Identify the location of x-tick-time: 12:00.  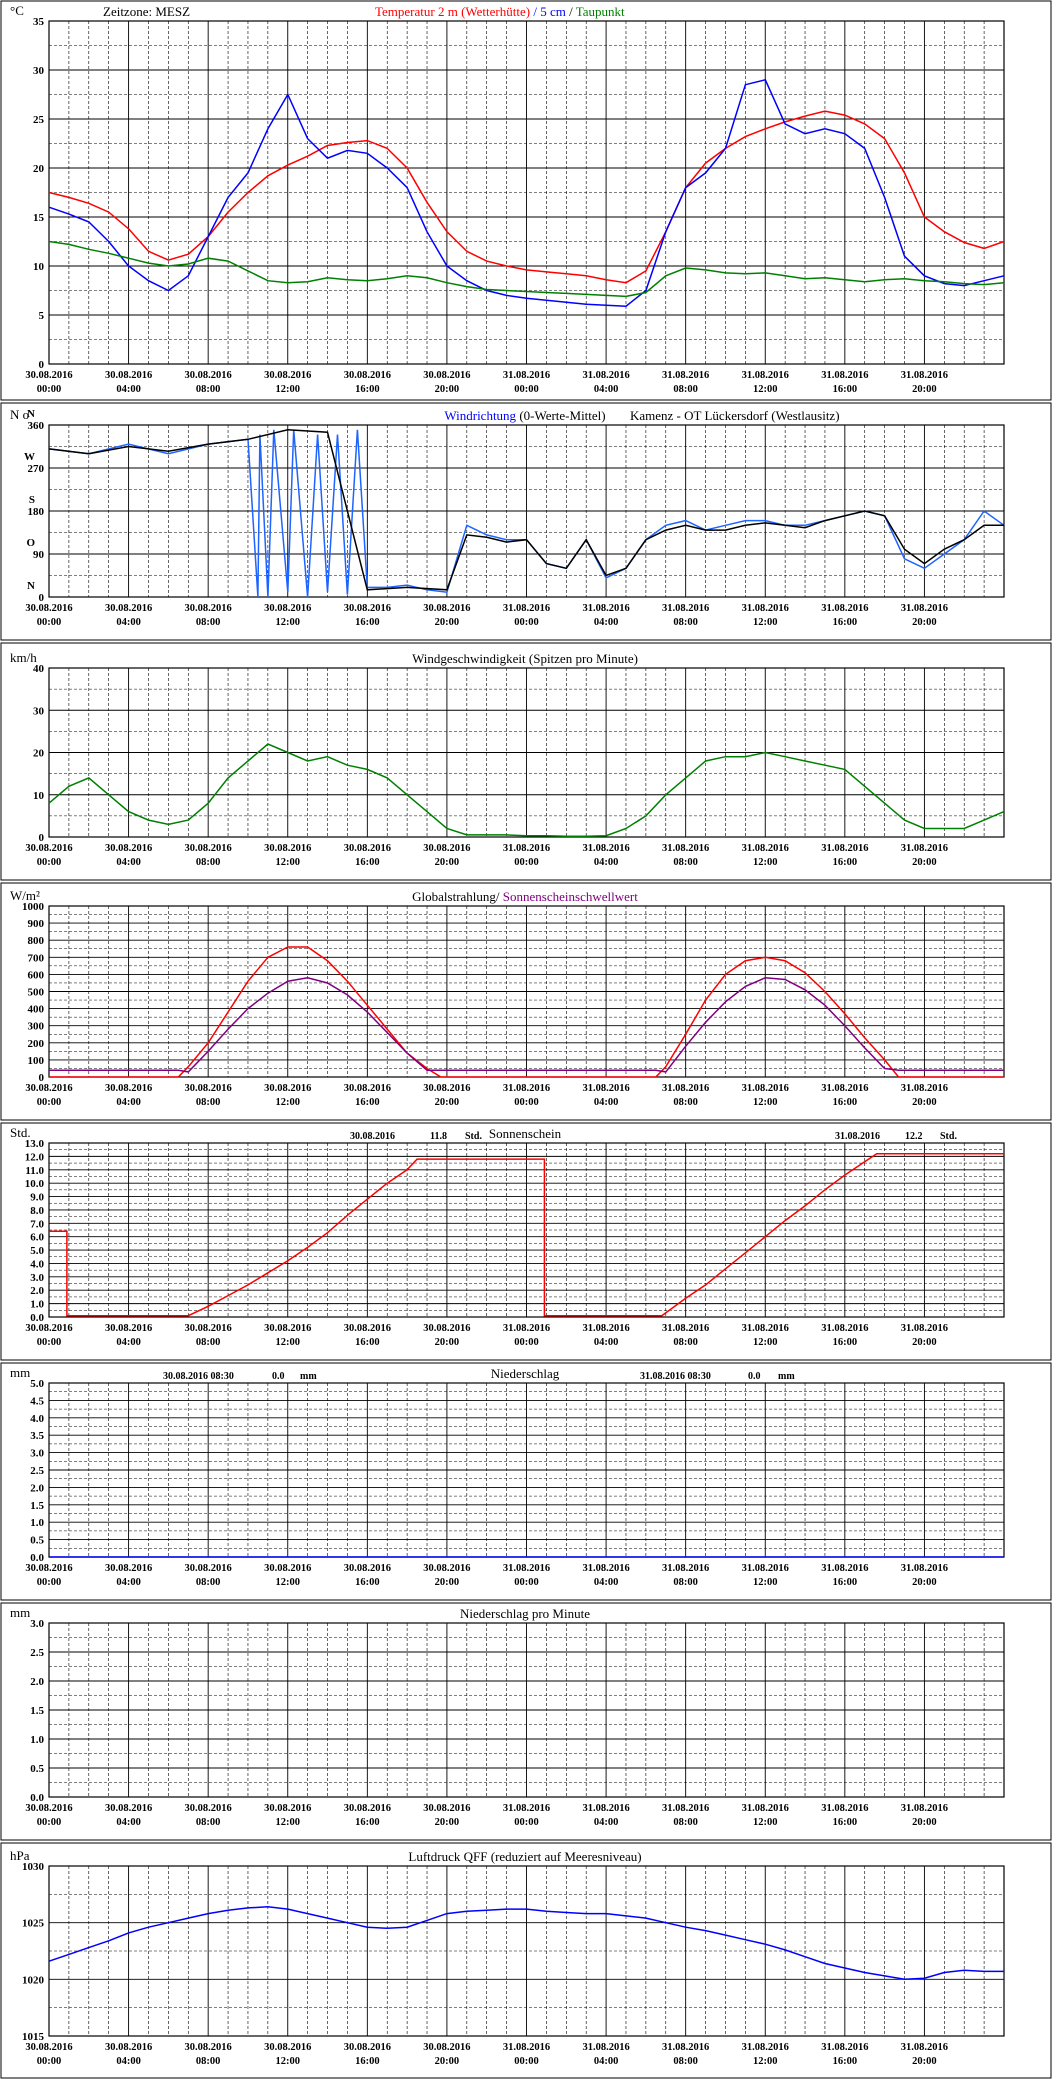
(765, 1582).